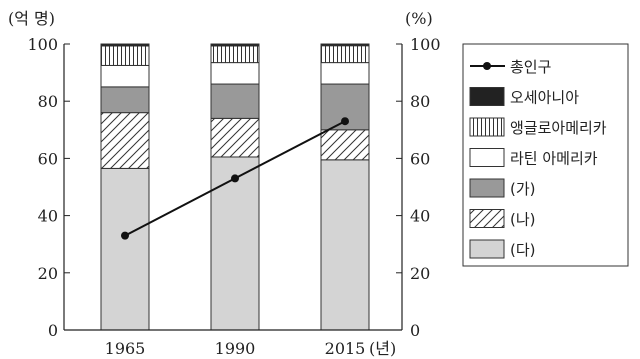 The width and height of the screenshot is (640, 359). I want to click on left-tick-label: 20, so click(48, 273).